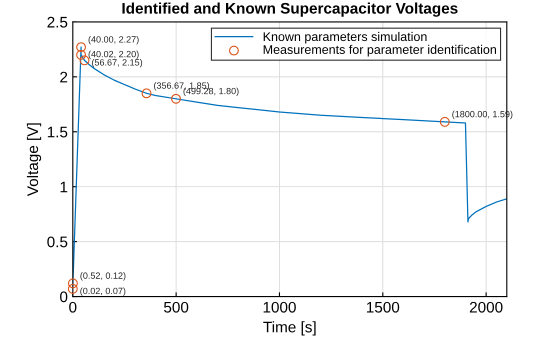 This screenshot has height=337, width=560. I want to click on x-tick-label: 1500, so click(383, 307).